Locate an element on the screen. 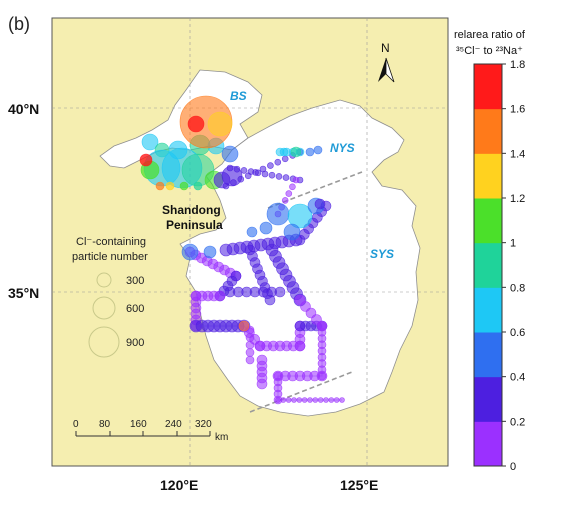  lat-label-40: 40°N is located at coordinates (23, 109).